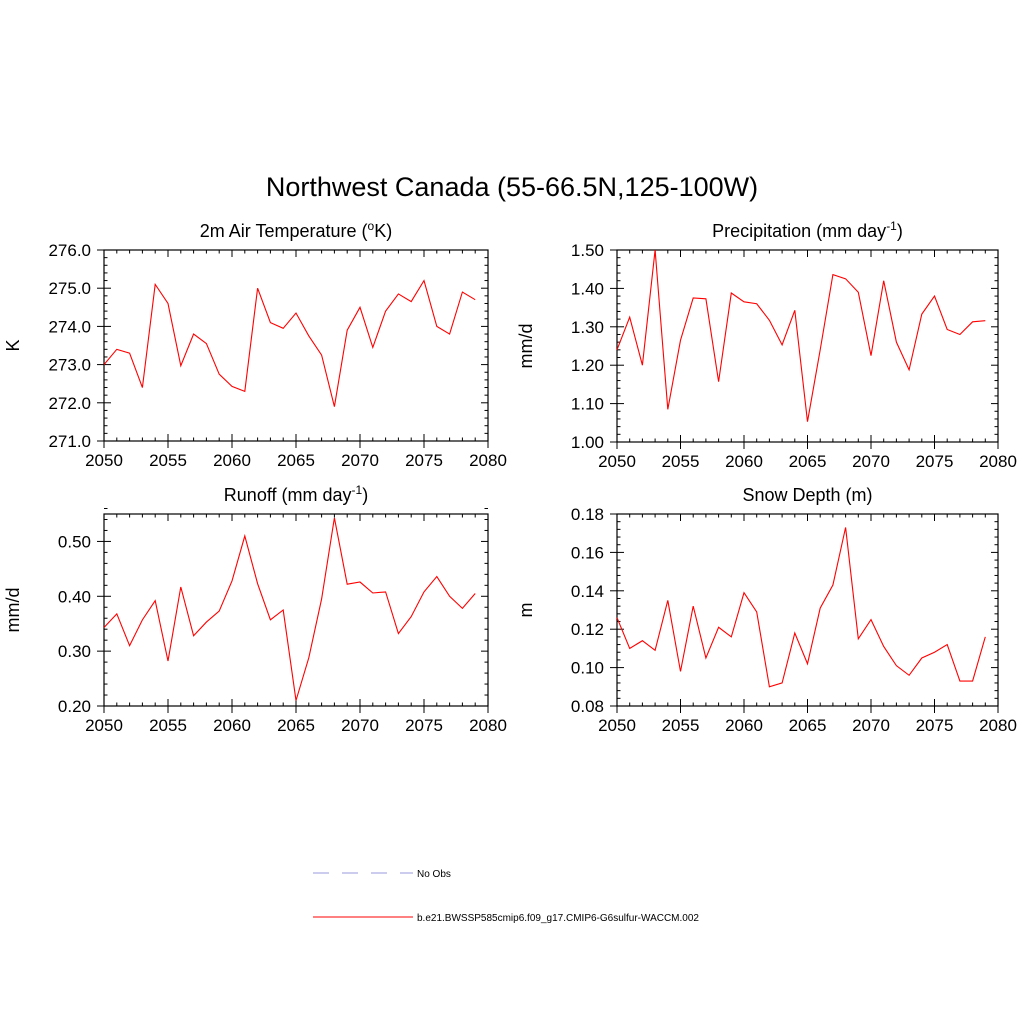 Image resolution: width=1024 pixels, height=1024 pixels. I want to click on panel-title: Snow Depth (m), so click(807, 495).